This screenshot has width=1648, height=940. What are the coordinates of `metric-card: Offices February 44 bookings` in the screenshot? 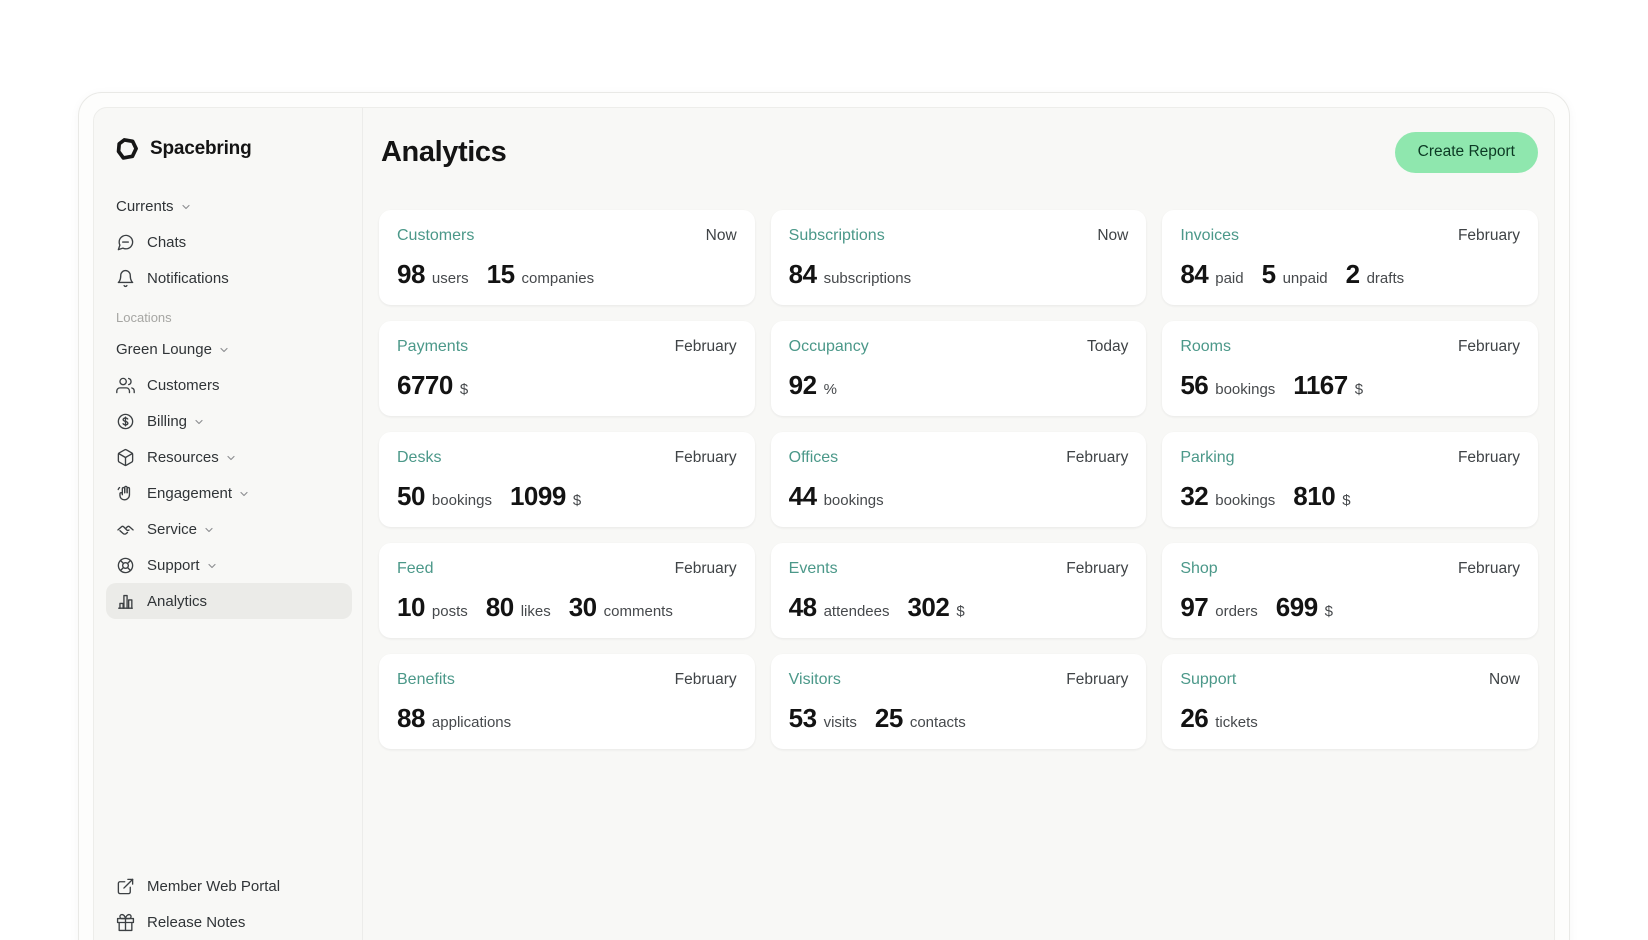 It's located at (958, 479).